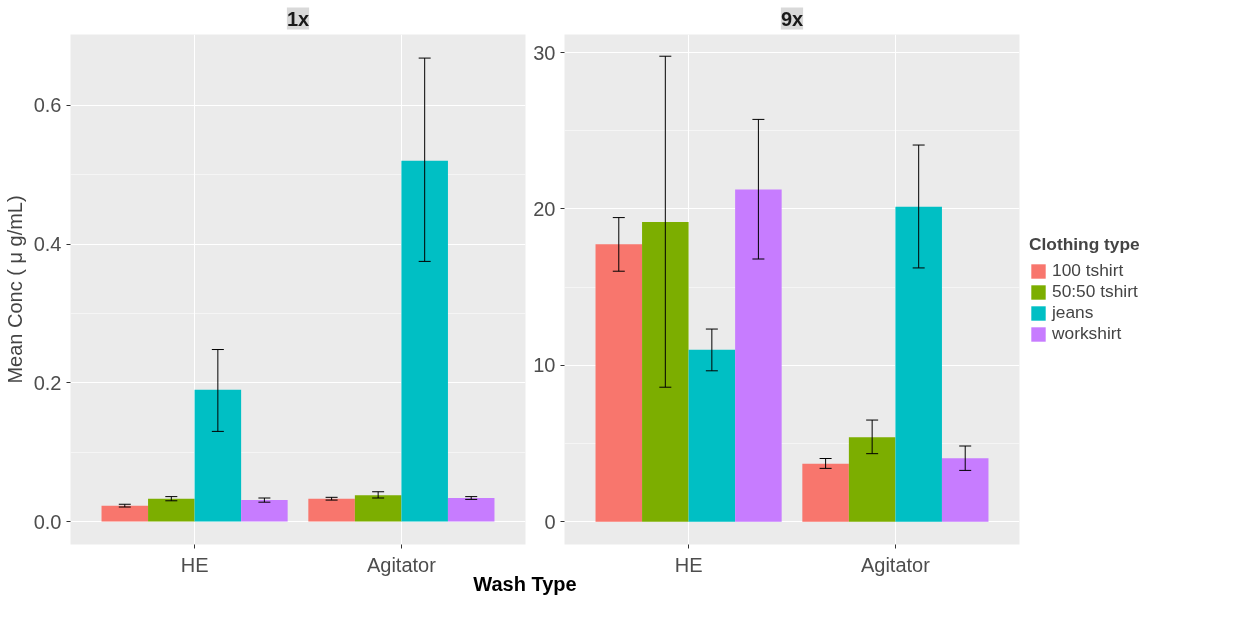  I want to click on legend-label: 50:50 tshirt, so click(1095, 291).